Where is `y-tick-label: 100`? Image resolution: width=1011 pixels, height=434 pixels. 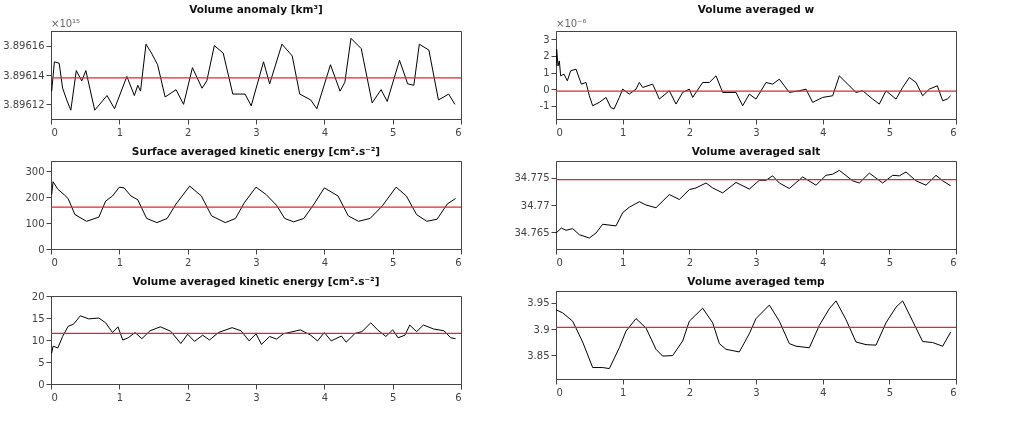 y-tick-label: 100 is located at coordinates (35, 223).